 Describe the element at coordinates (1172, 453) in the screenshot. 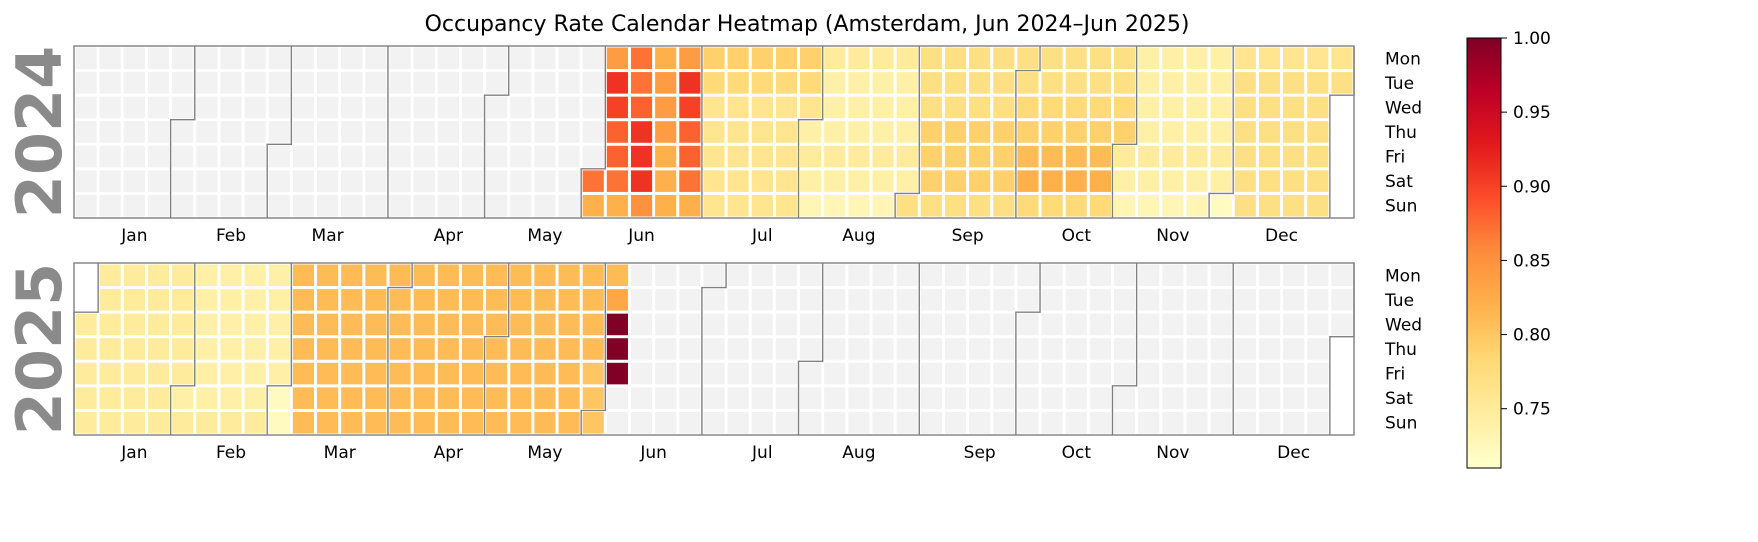

I see `month-label: Nov` at that location.